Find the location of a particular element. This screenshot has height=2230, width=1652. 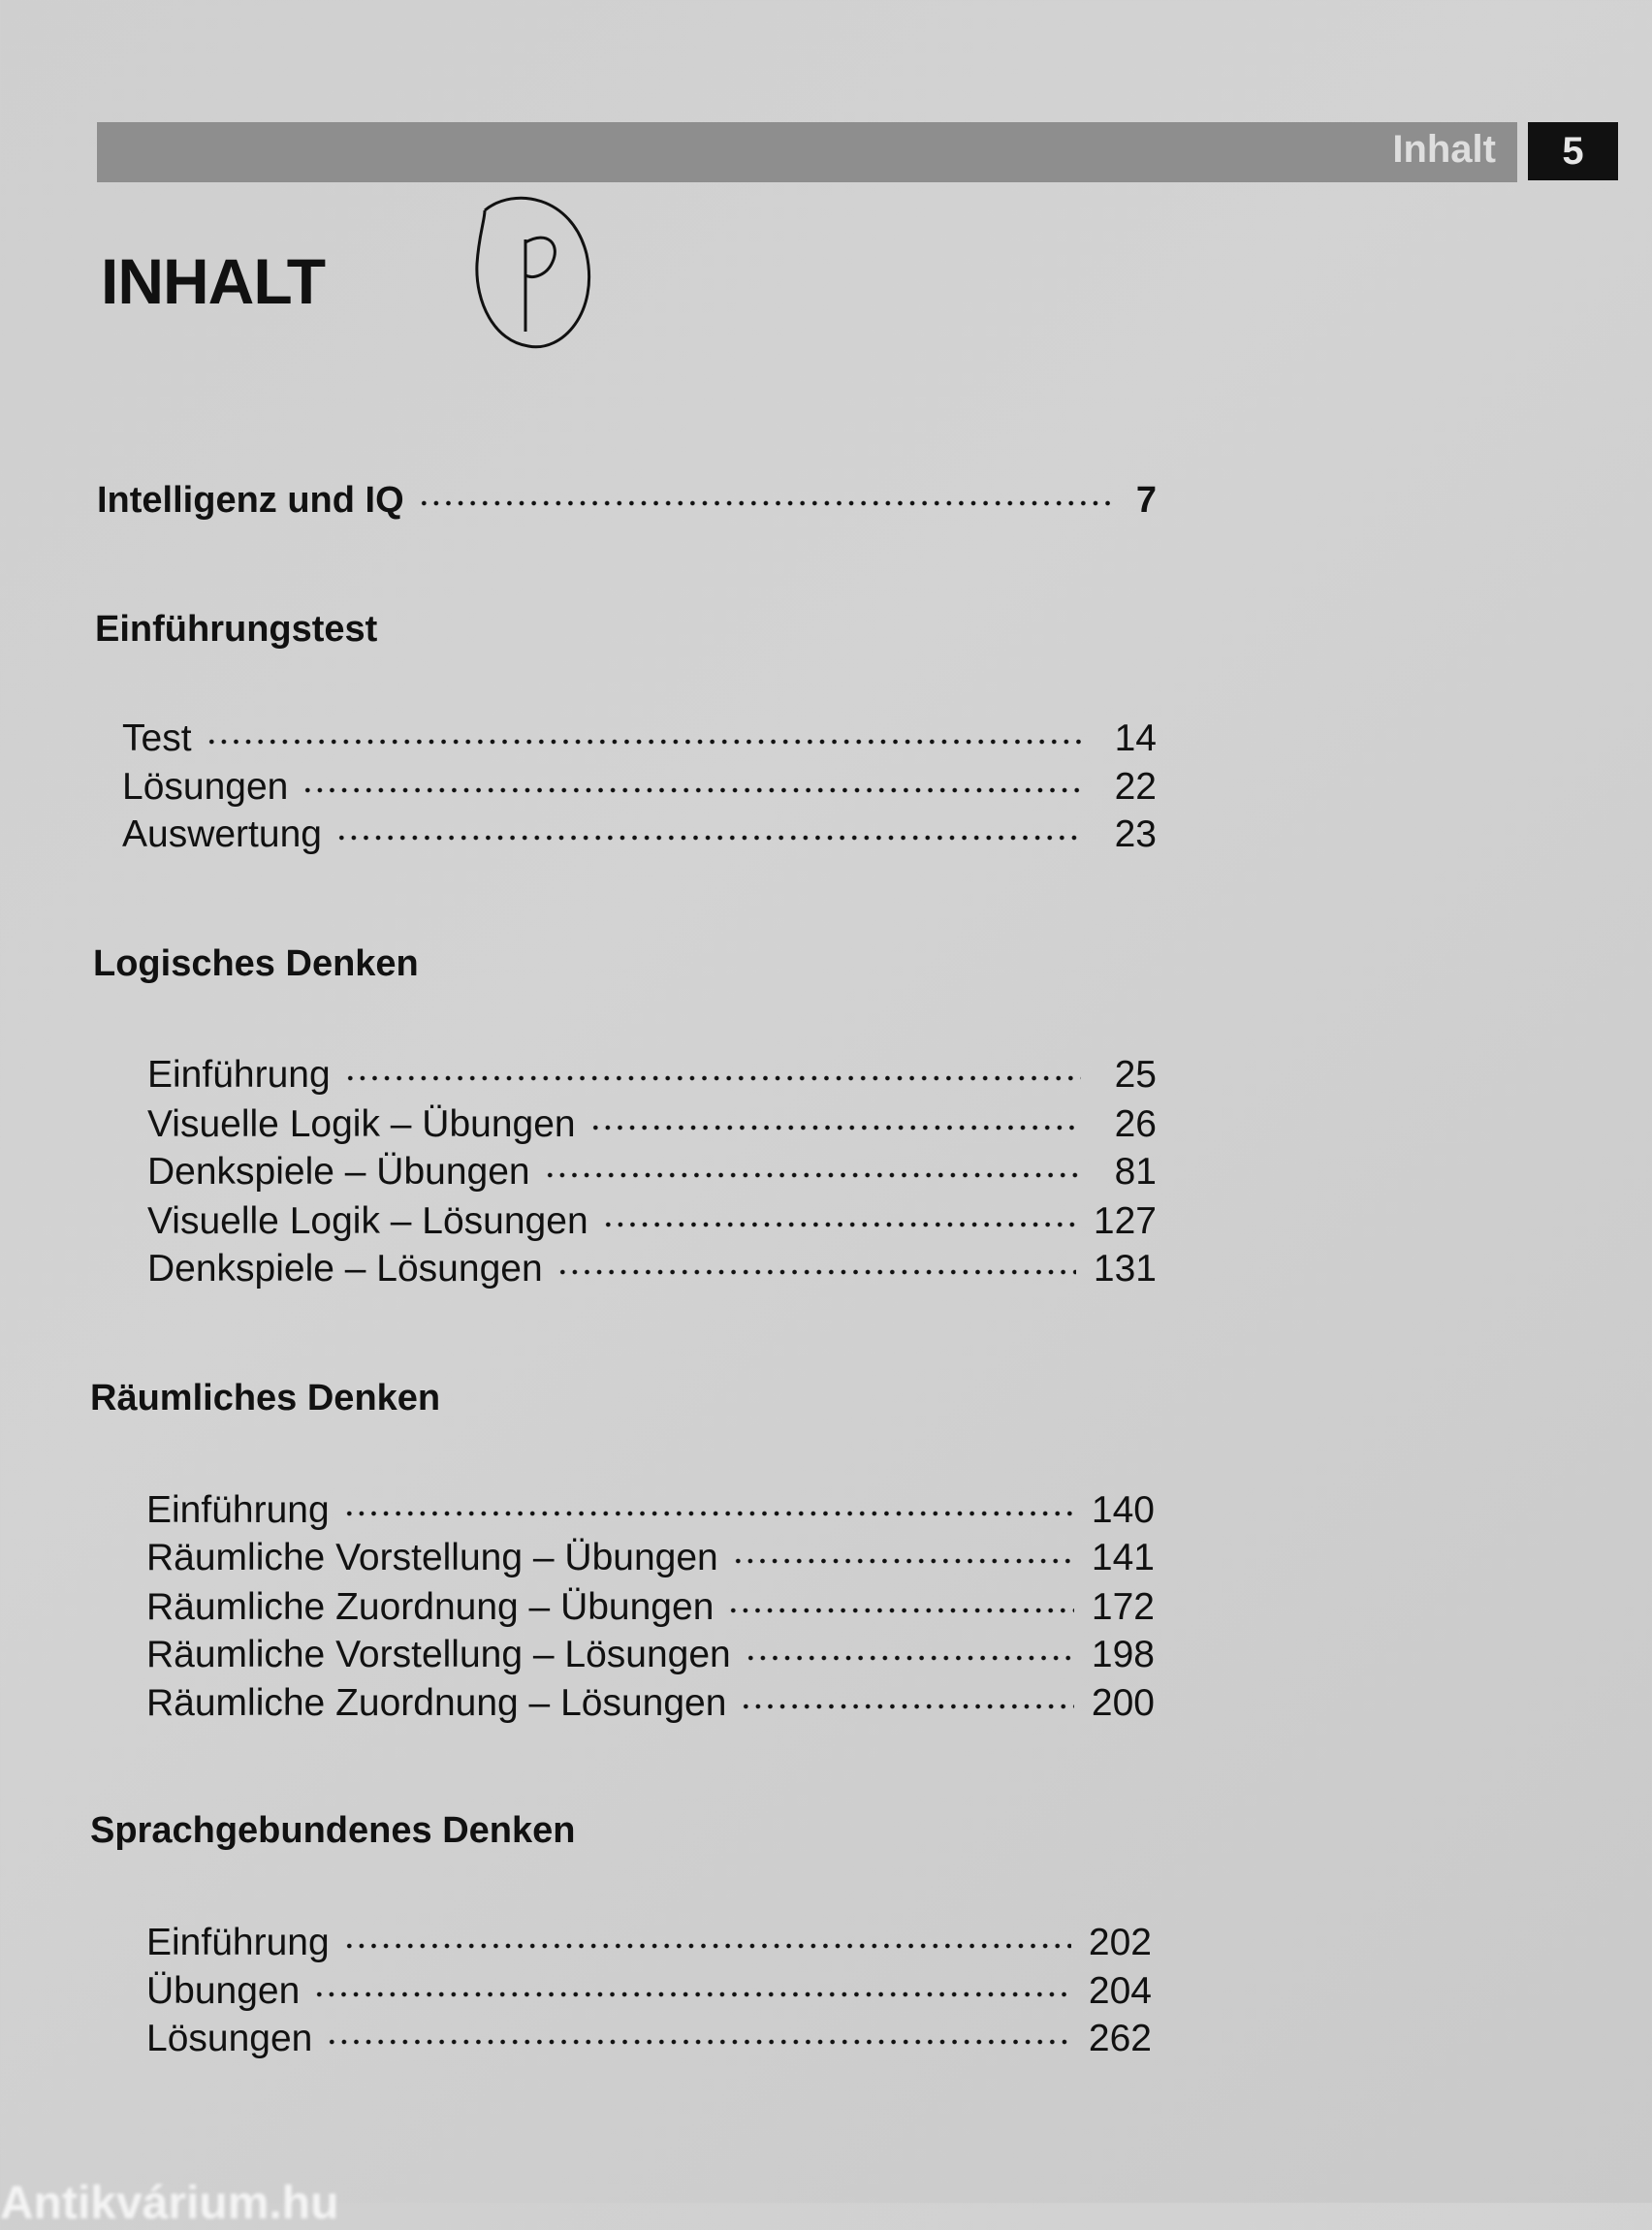

page-title: INHALT is located at coordinates (214, 281).